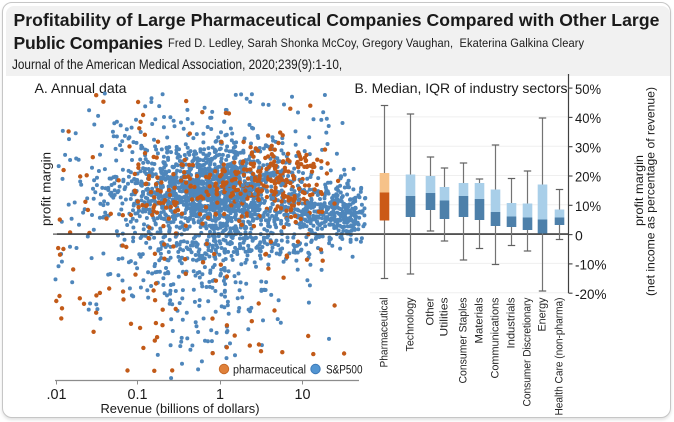  Describe the element at coordinates (81, 88) in the screenshot. I see `svg-text: A. Annual data` at that location.